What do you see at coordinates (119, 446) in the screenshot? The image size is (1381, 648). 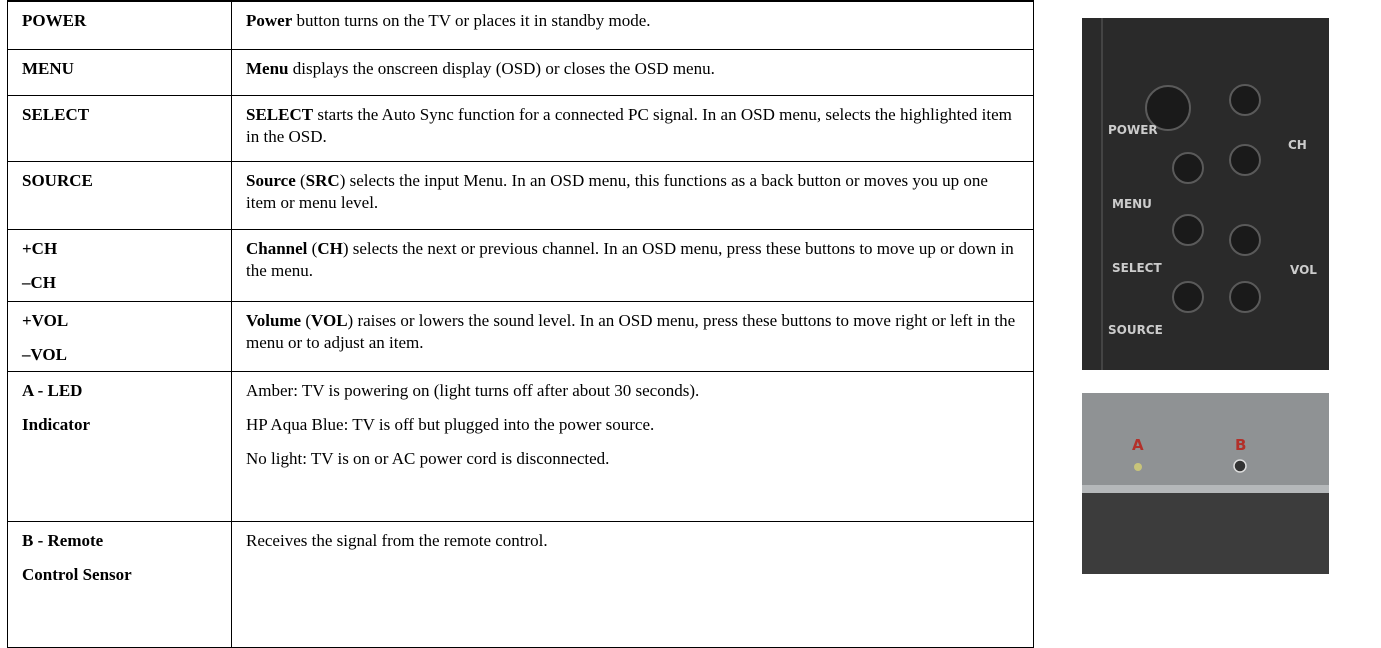 I see `label-cell: A - LED Indicator` at bounding box center [119, 446].